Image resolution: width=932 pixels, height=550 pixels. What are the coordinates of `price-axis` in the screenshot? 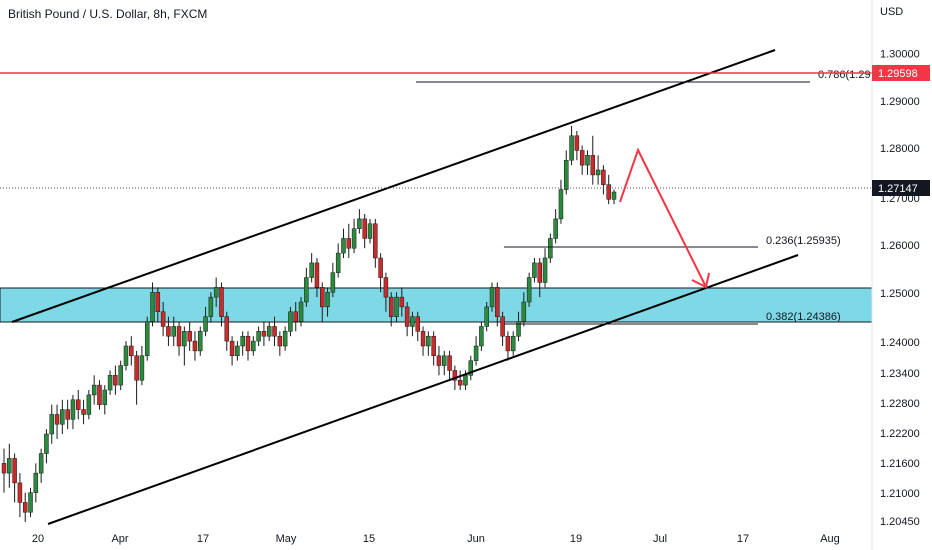 It's located at (902, 275).